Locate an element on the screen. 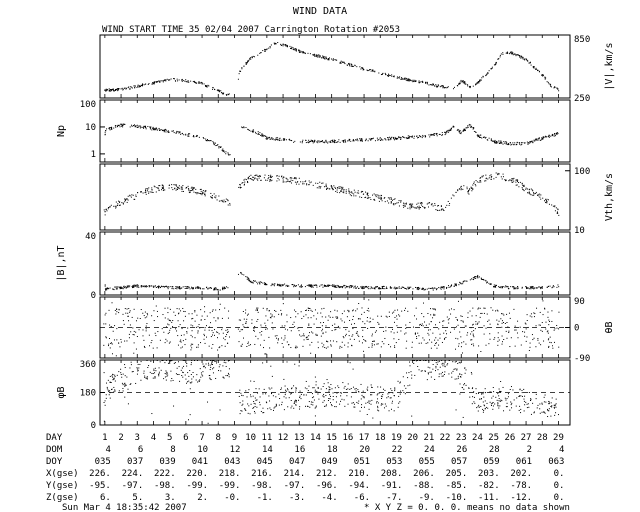  table-day-cell: 24 is located at coordinates (477, 438).